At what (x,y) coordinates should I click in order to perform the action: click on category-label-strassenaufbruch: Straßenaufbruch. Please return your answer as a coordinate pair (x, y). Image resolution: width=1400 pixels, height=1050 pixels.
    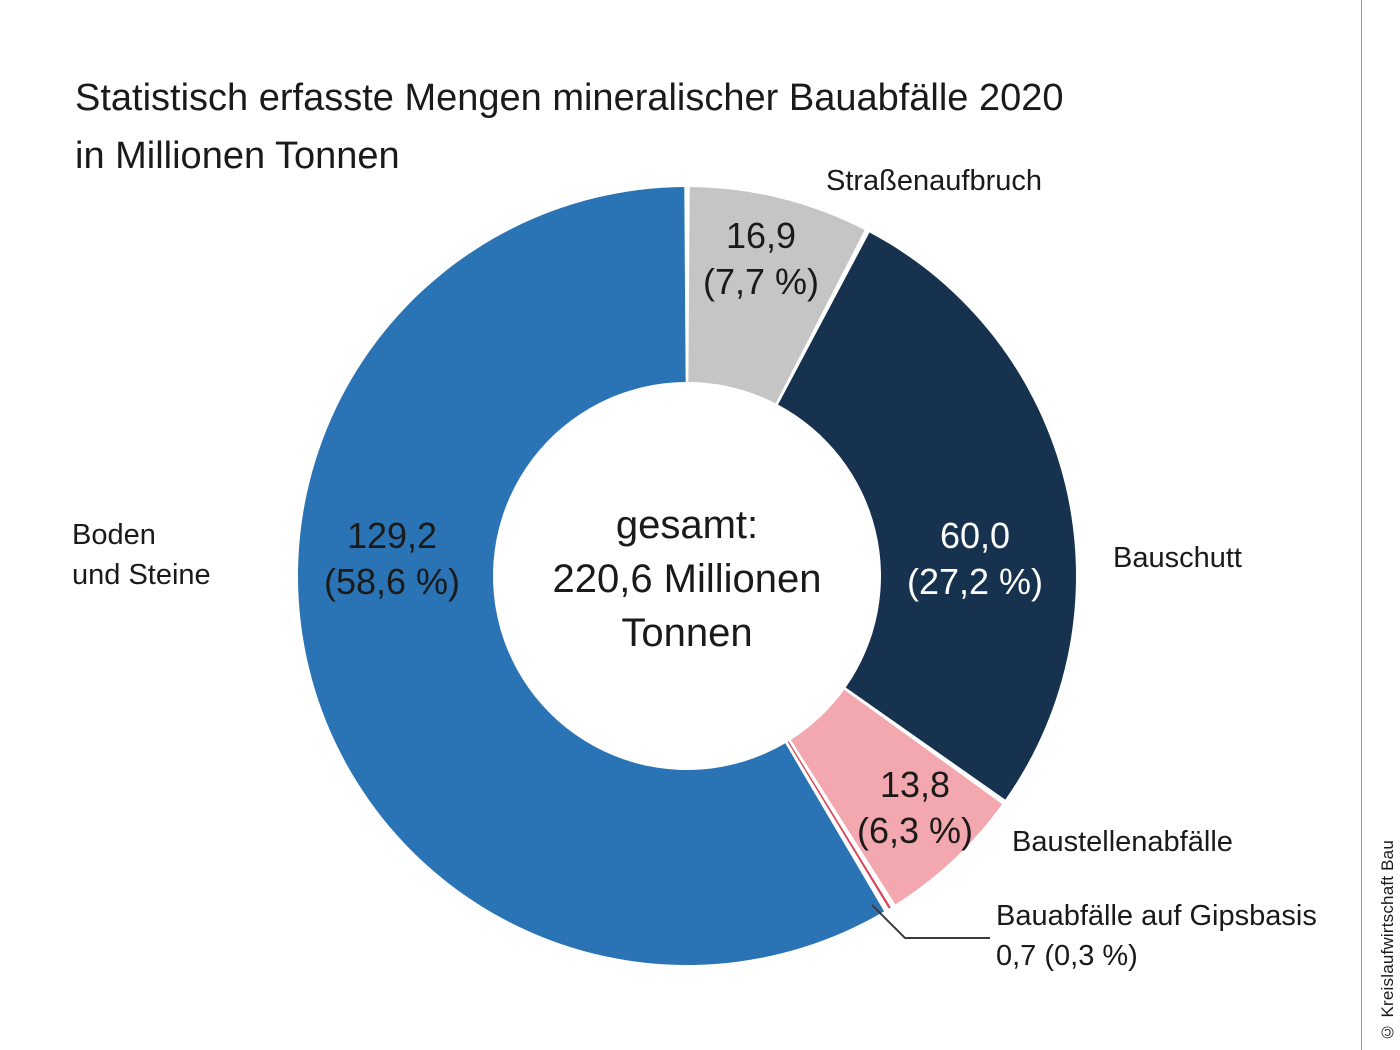
    Looking at the image, I should click on (934, 181).